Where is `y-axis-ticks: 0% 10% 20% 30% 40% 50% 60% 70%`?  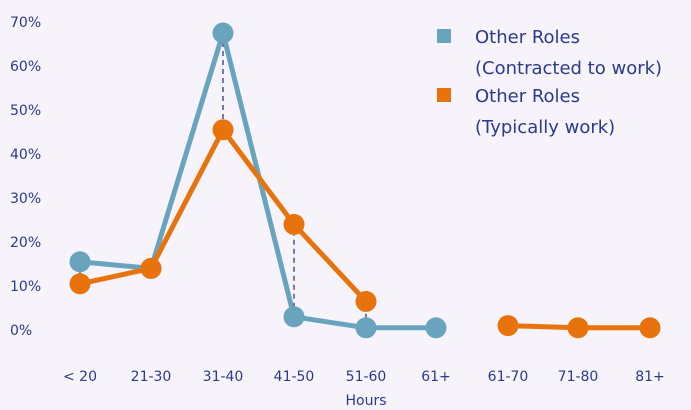
y-axis-ticks: 0% 10% 20% 30% 40% 50% 60% 70% is located at coordinates (25, 177).